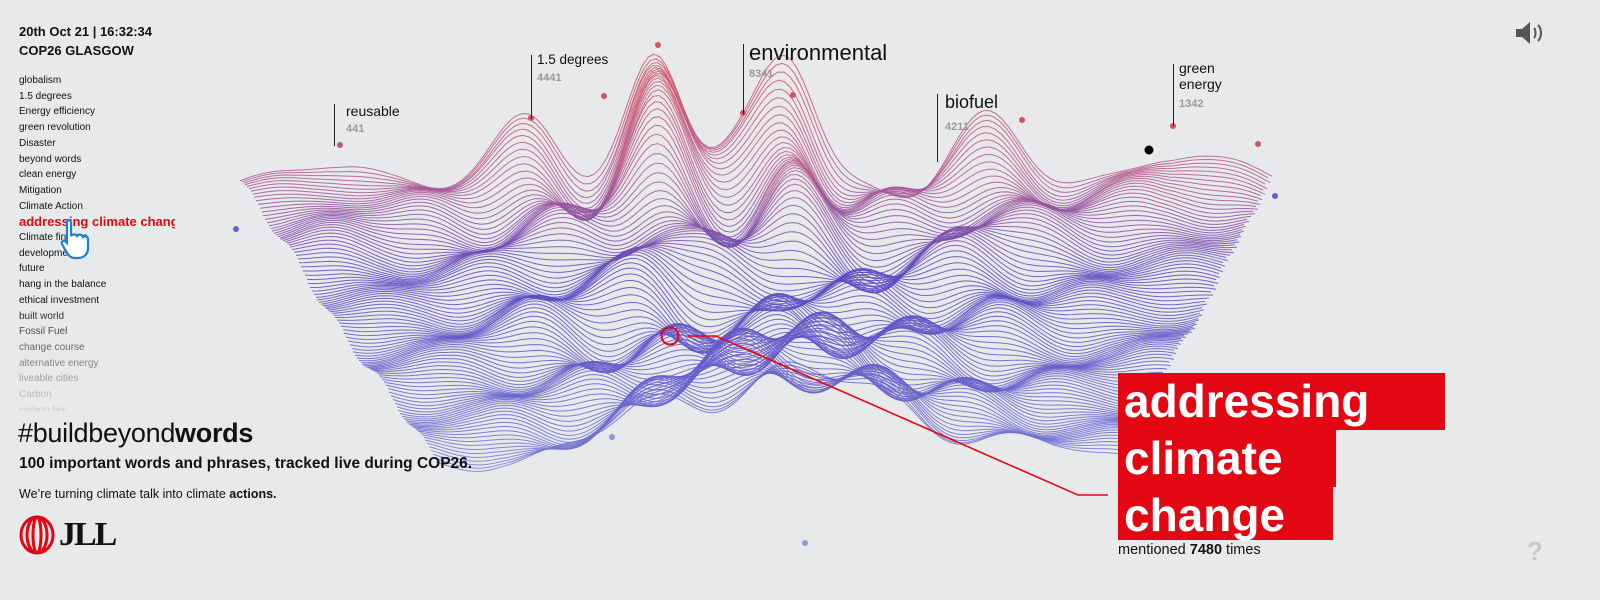  I want to click on highlighted-word-box: addressing climate change, so click(1281, 457).